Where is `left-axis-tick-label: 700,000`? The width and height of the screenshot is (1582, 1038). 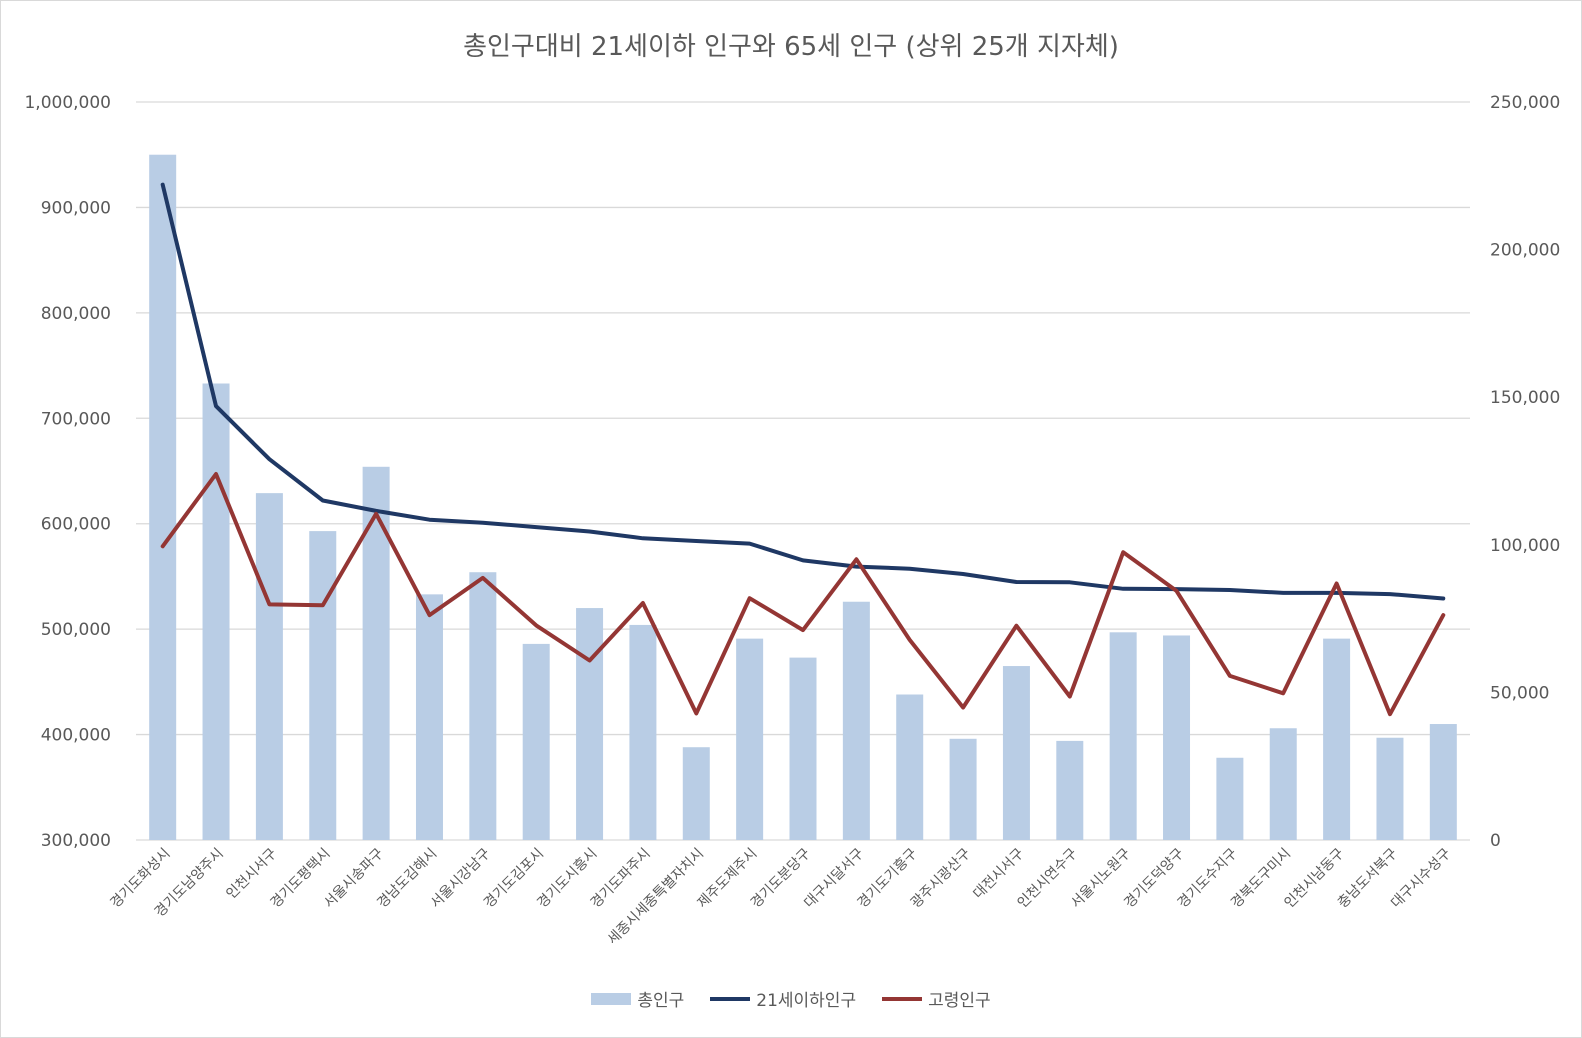 left-axis-tick-label: 700,000 is located at coordinates (76, 419).